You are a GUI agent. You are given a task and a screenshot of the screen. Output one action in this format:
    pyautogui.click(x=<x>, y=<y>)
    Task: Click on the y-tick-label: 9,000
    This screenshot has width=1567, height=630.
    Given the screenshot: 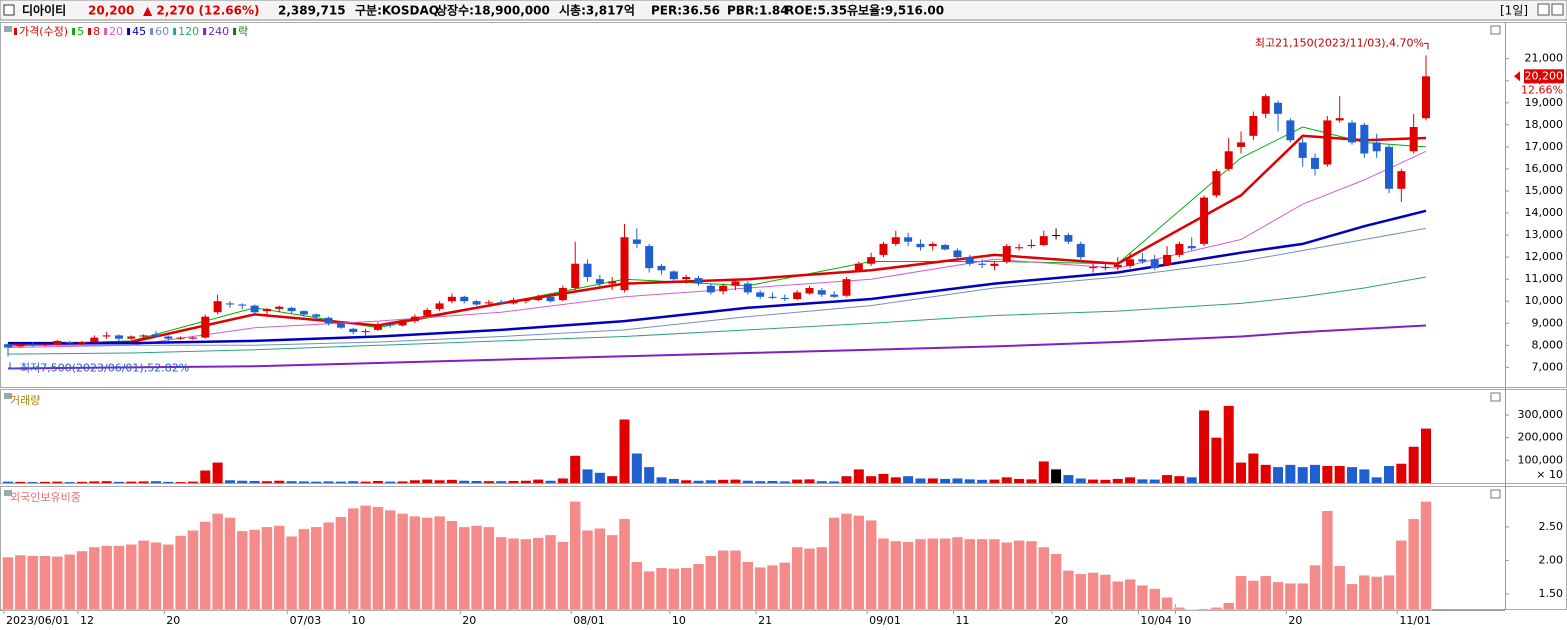 What is the action you would take?
    pyautogui.click(x=1548, y=322)
    